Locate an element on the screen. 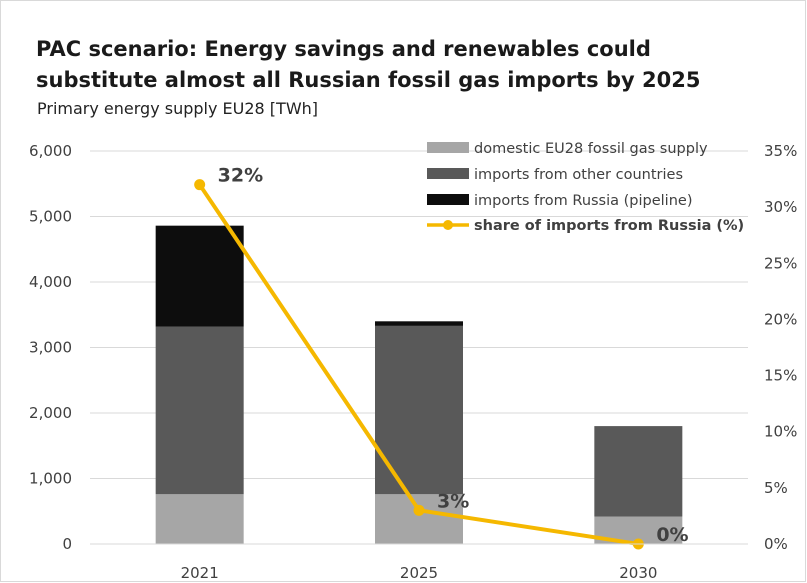  y2-tick-label: 5% is located at coordinates (776, 488).